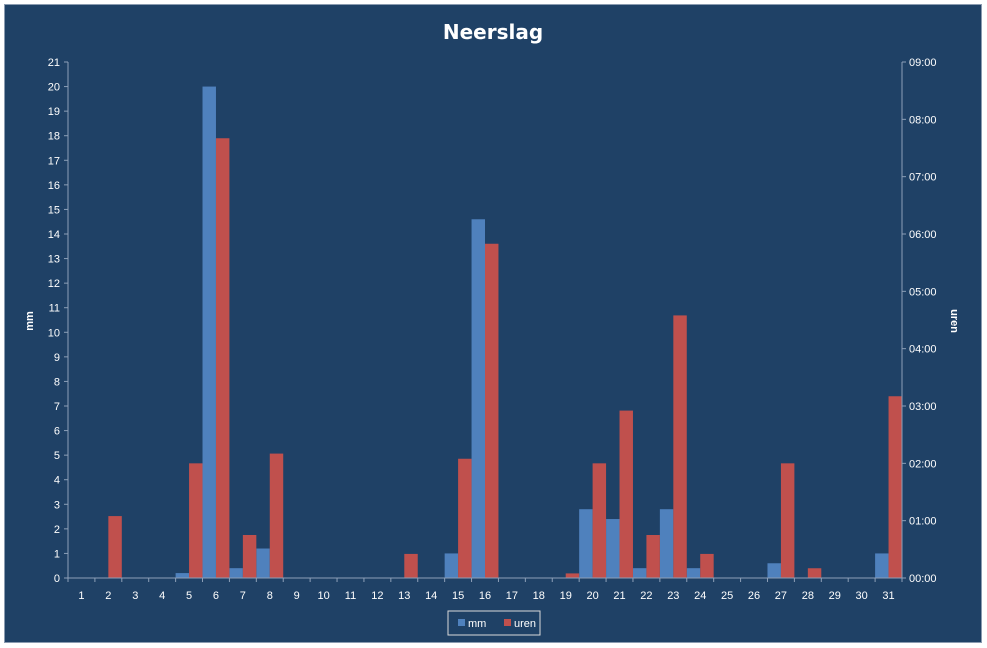 This screenshot has width=987, height=648. Describe the element at coordinates (485, 596) in the screenshot. I see `x-tick-label: 16` at that location.